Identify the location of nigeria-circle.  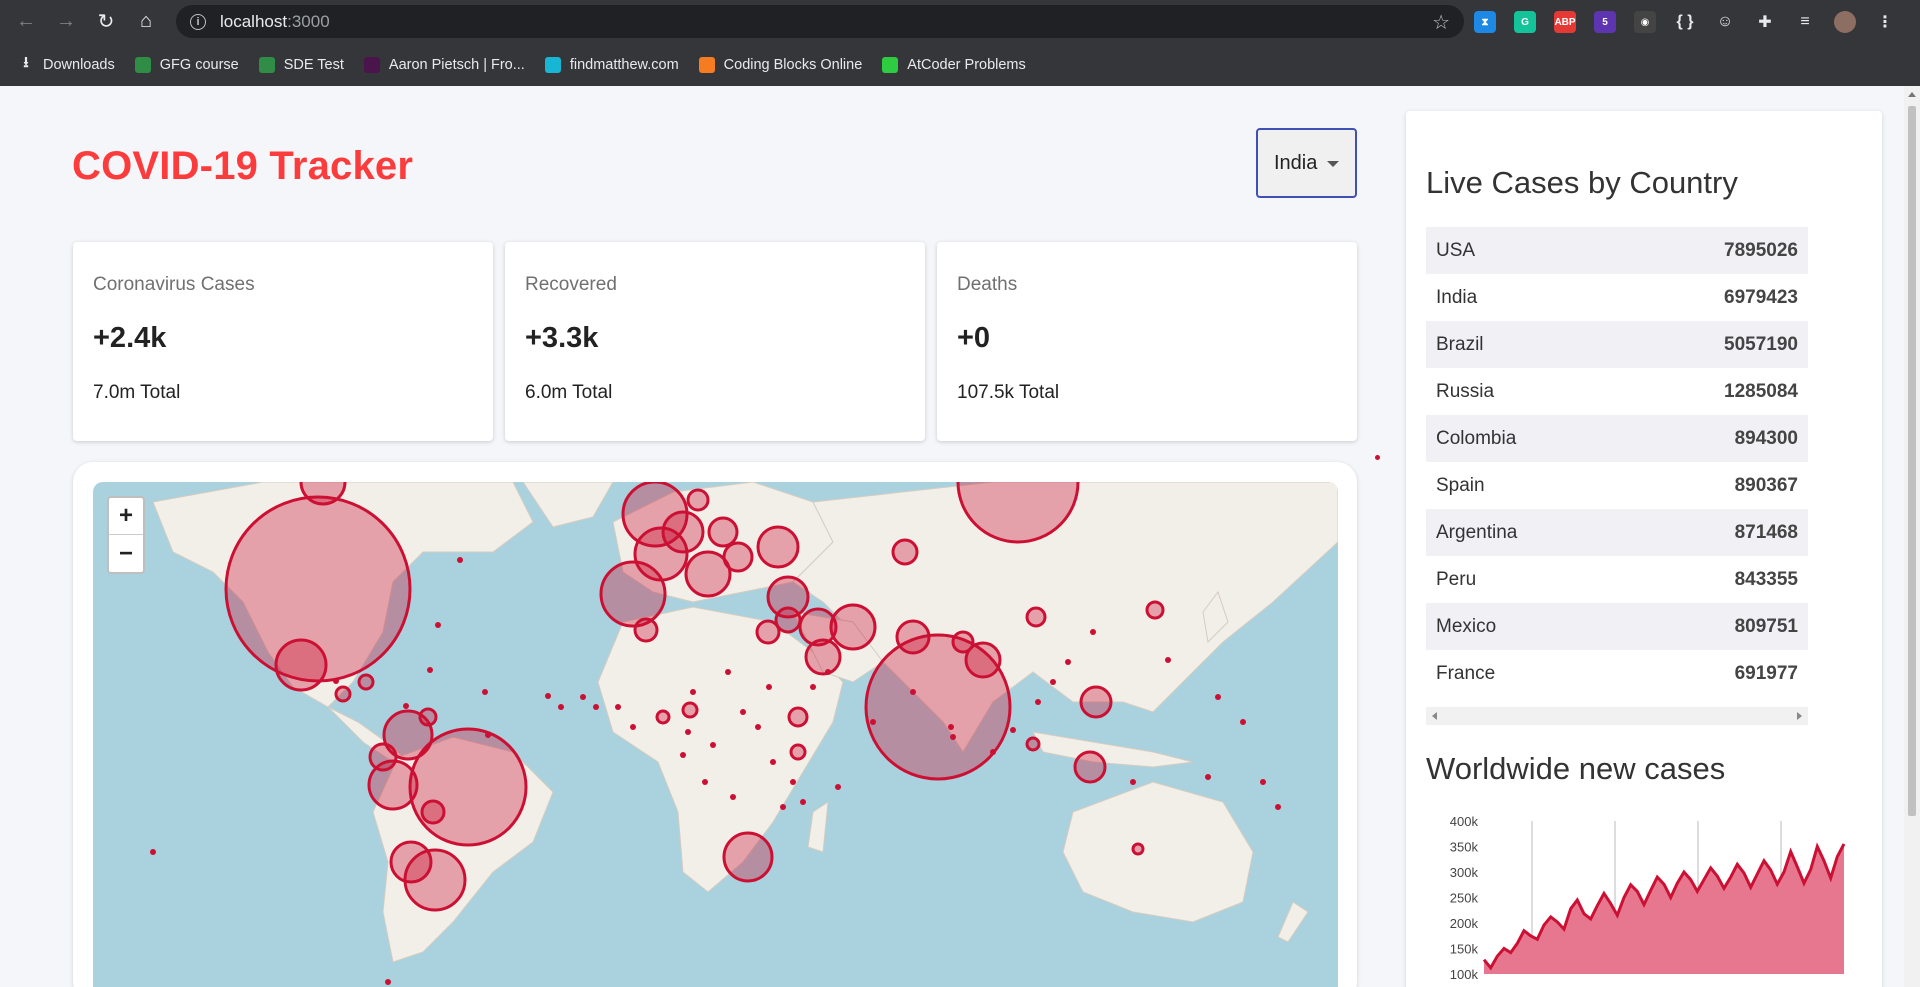
(690, 710).